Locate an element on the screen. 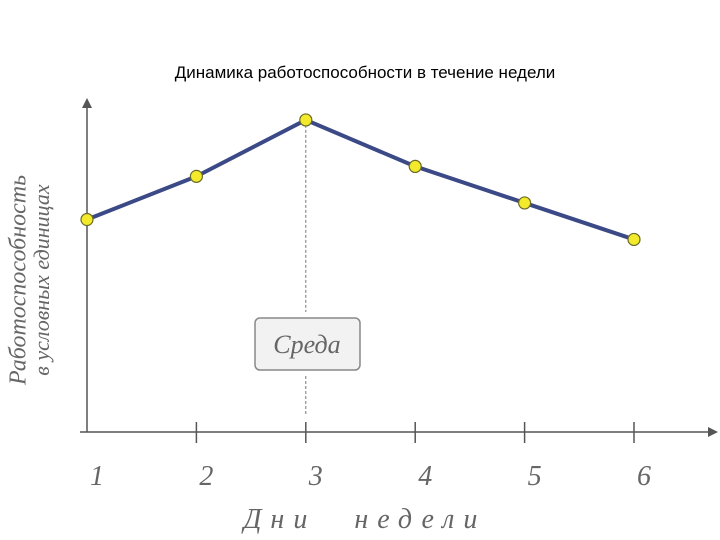  x-tick-label: 4 is located at coordinates (425, 476).